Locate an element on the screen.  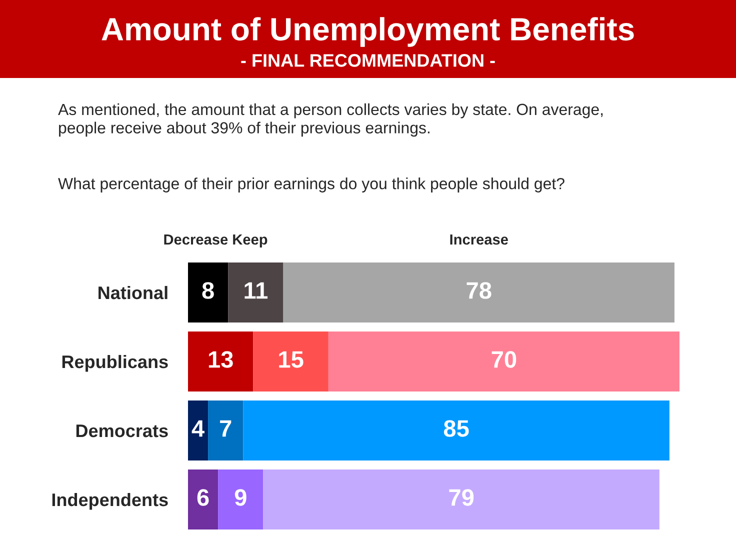
series-label: Increase is located at coordinates (479, 239).